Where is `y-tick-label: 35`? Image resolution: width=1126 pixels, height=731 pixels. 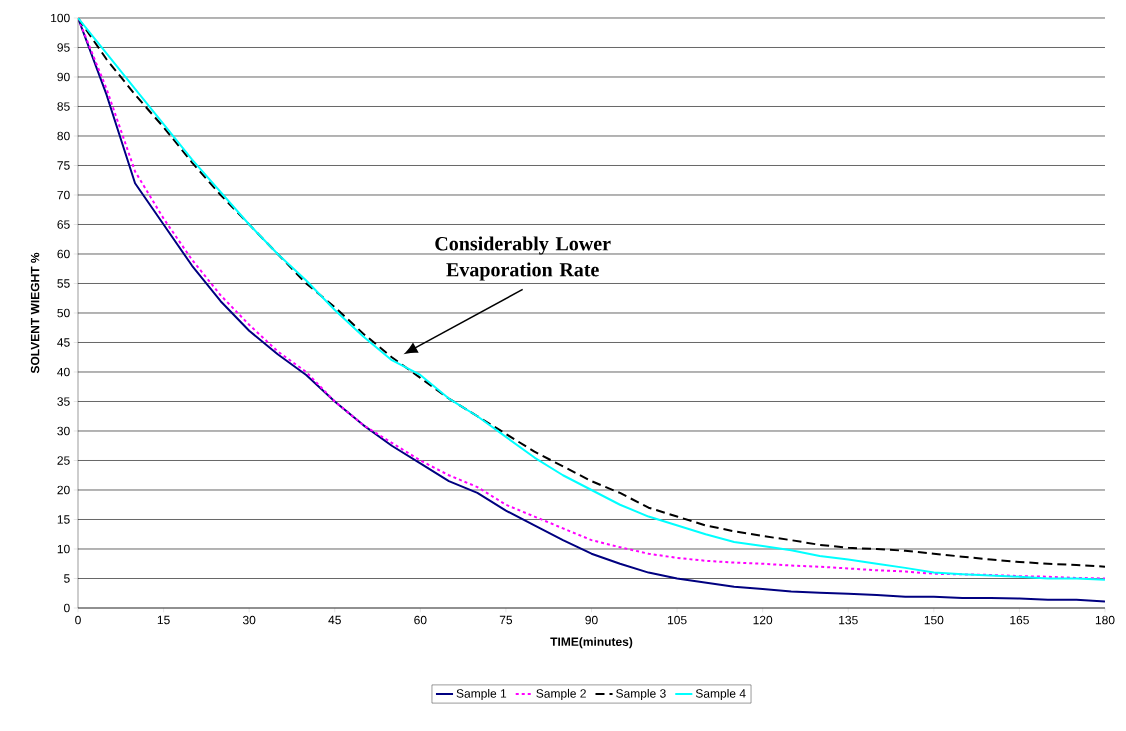 y-tick-label: 35 is located at coordinates (63, 401).